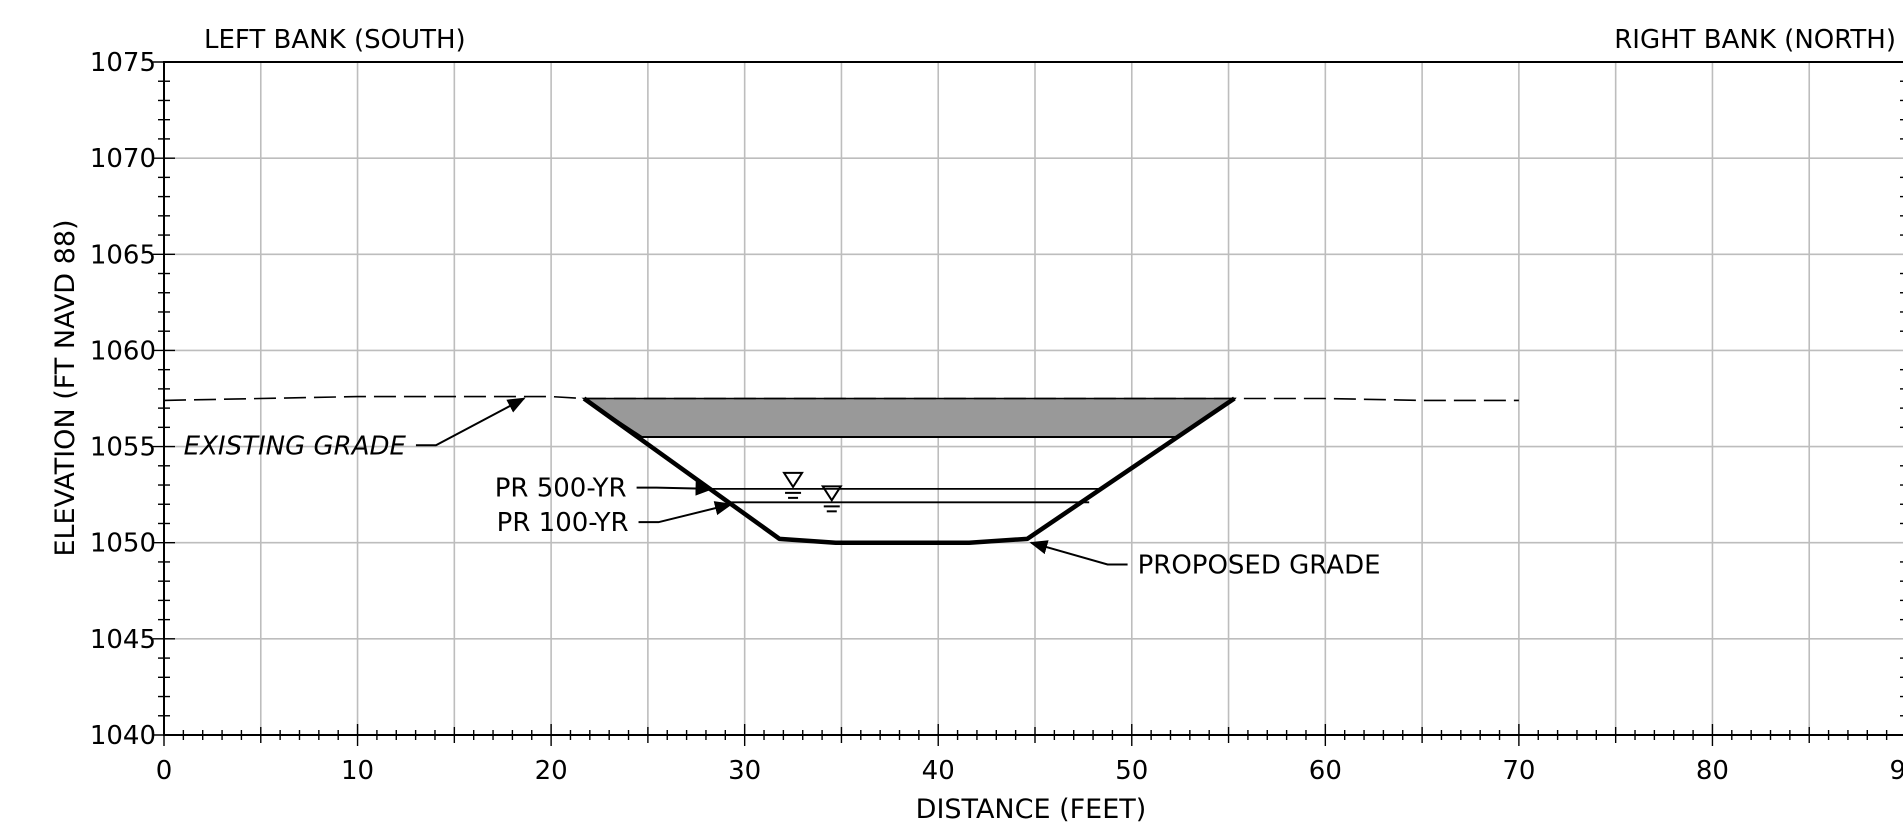 The width and height of the screenshot is (1903, 830). I want to click on left-bank-label: LEFT BANK (SOUTH), so click(335, 40).